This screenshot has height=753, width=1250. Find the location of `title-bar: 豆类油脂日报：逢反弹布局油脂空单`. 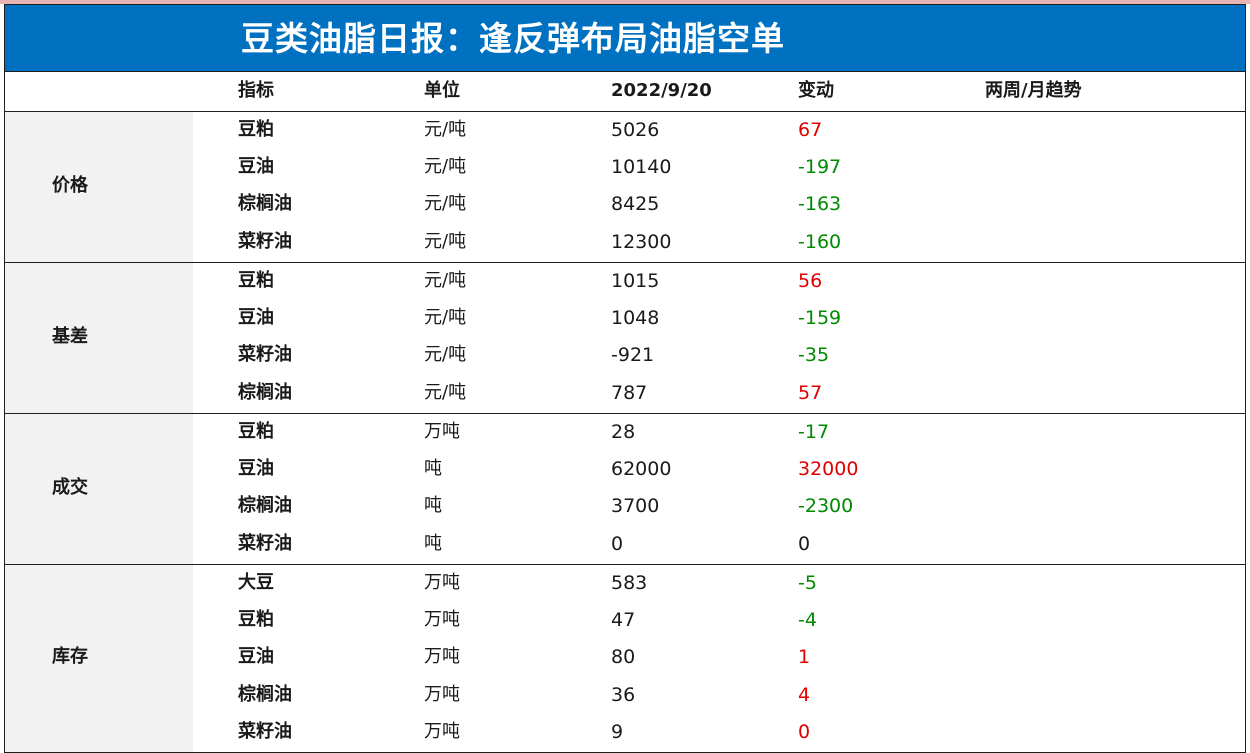

title-bar: 豆类油脂日报：逢反弹布局油脂空单 is located at coordinates (625, 38).